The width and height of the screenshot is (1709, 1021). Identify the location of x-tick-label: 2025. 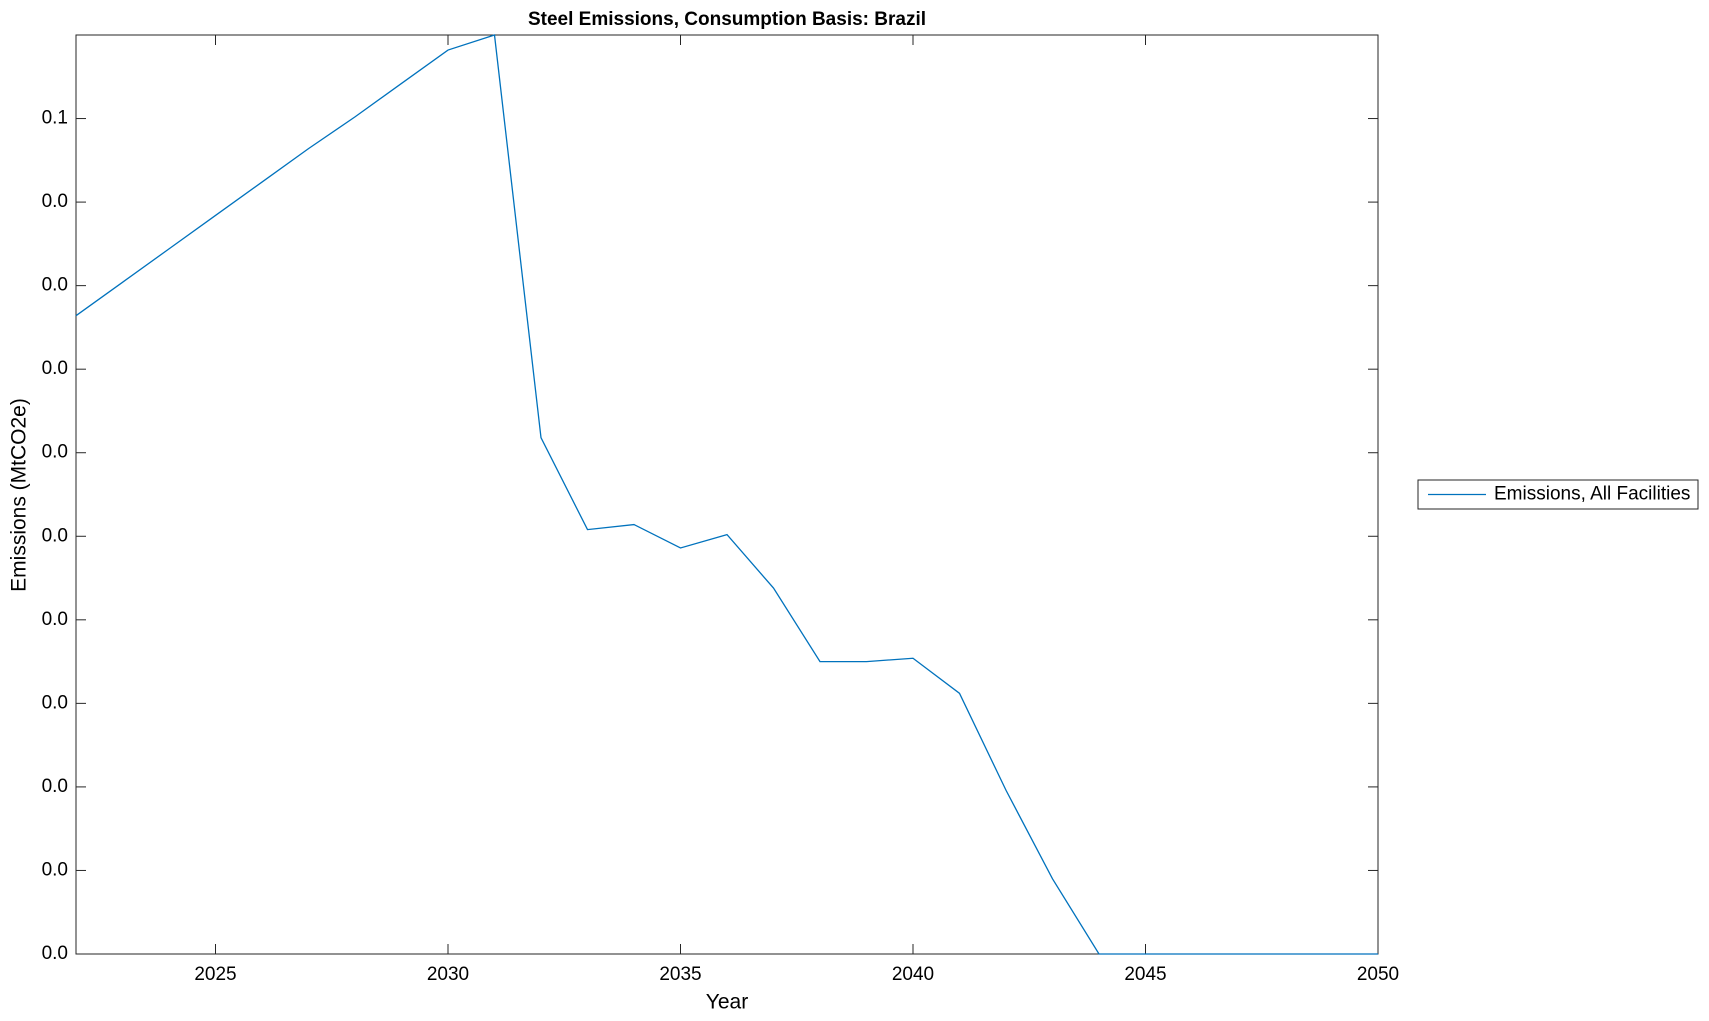
(215, 974).